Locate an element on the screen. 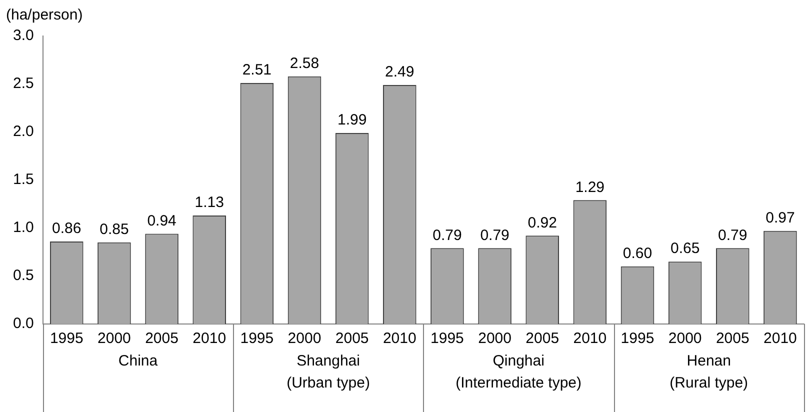  y-tick-label: 0.5 is located at coordinates (23, 275).